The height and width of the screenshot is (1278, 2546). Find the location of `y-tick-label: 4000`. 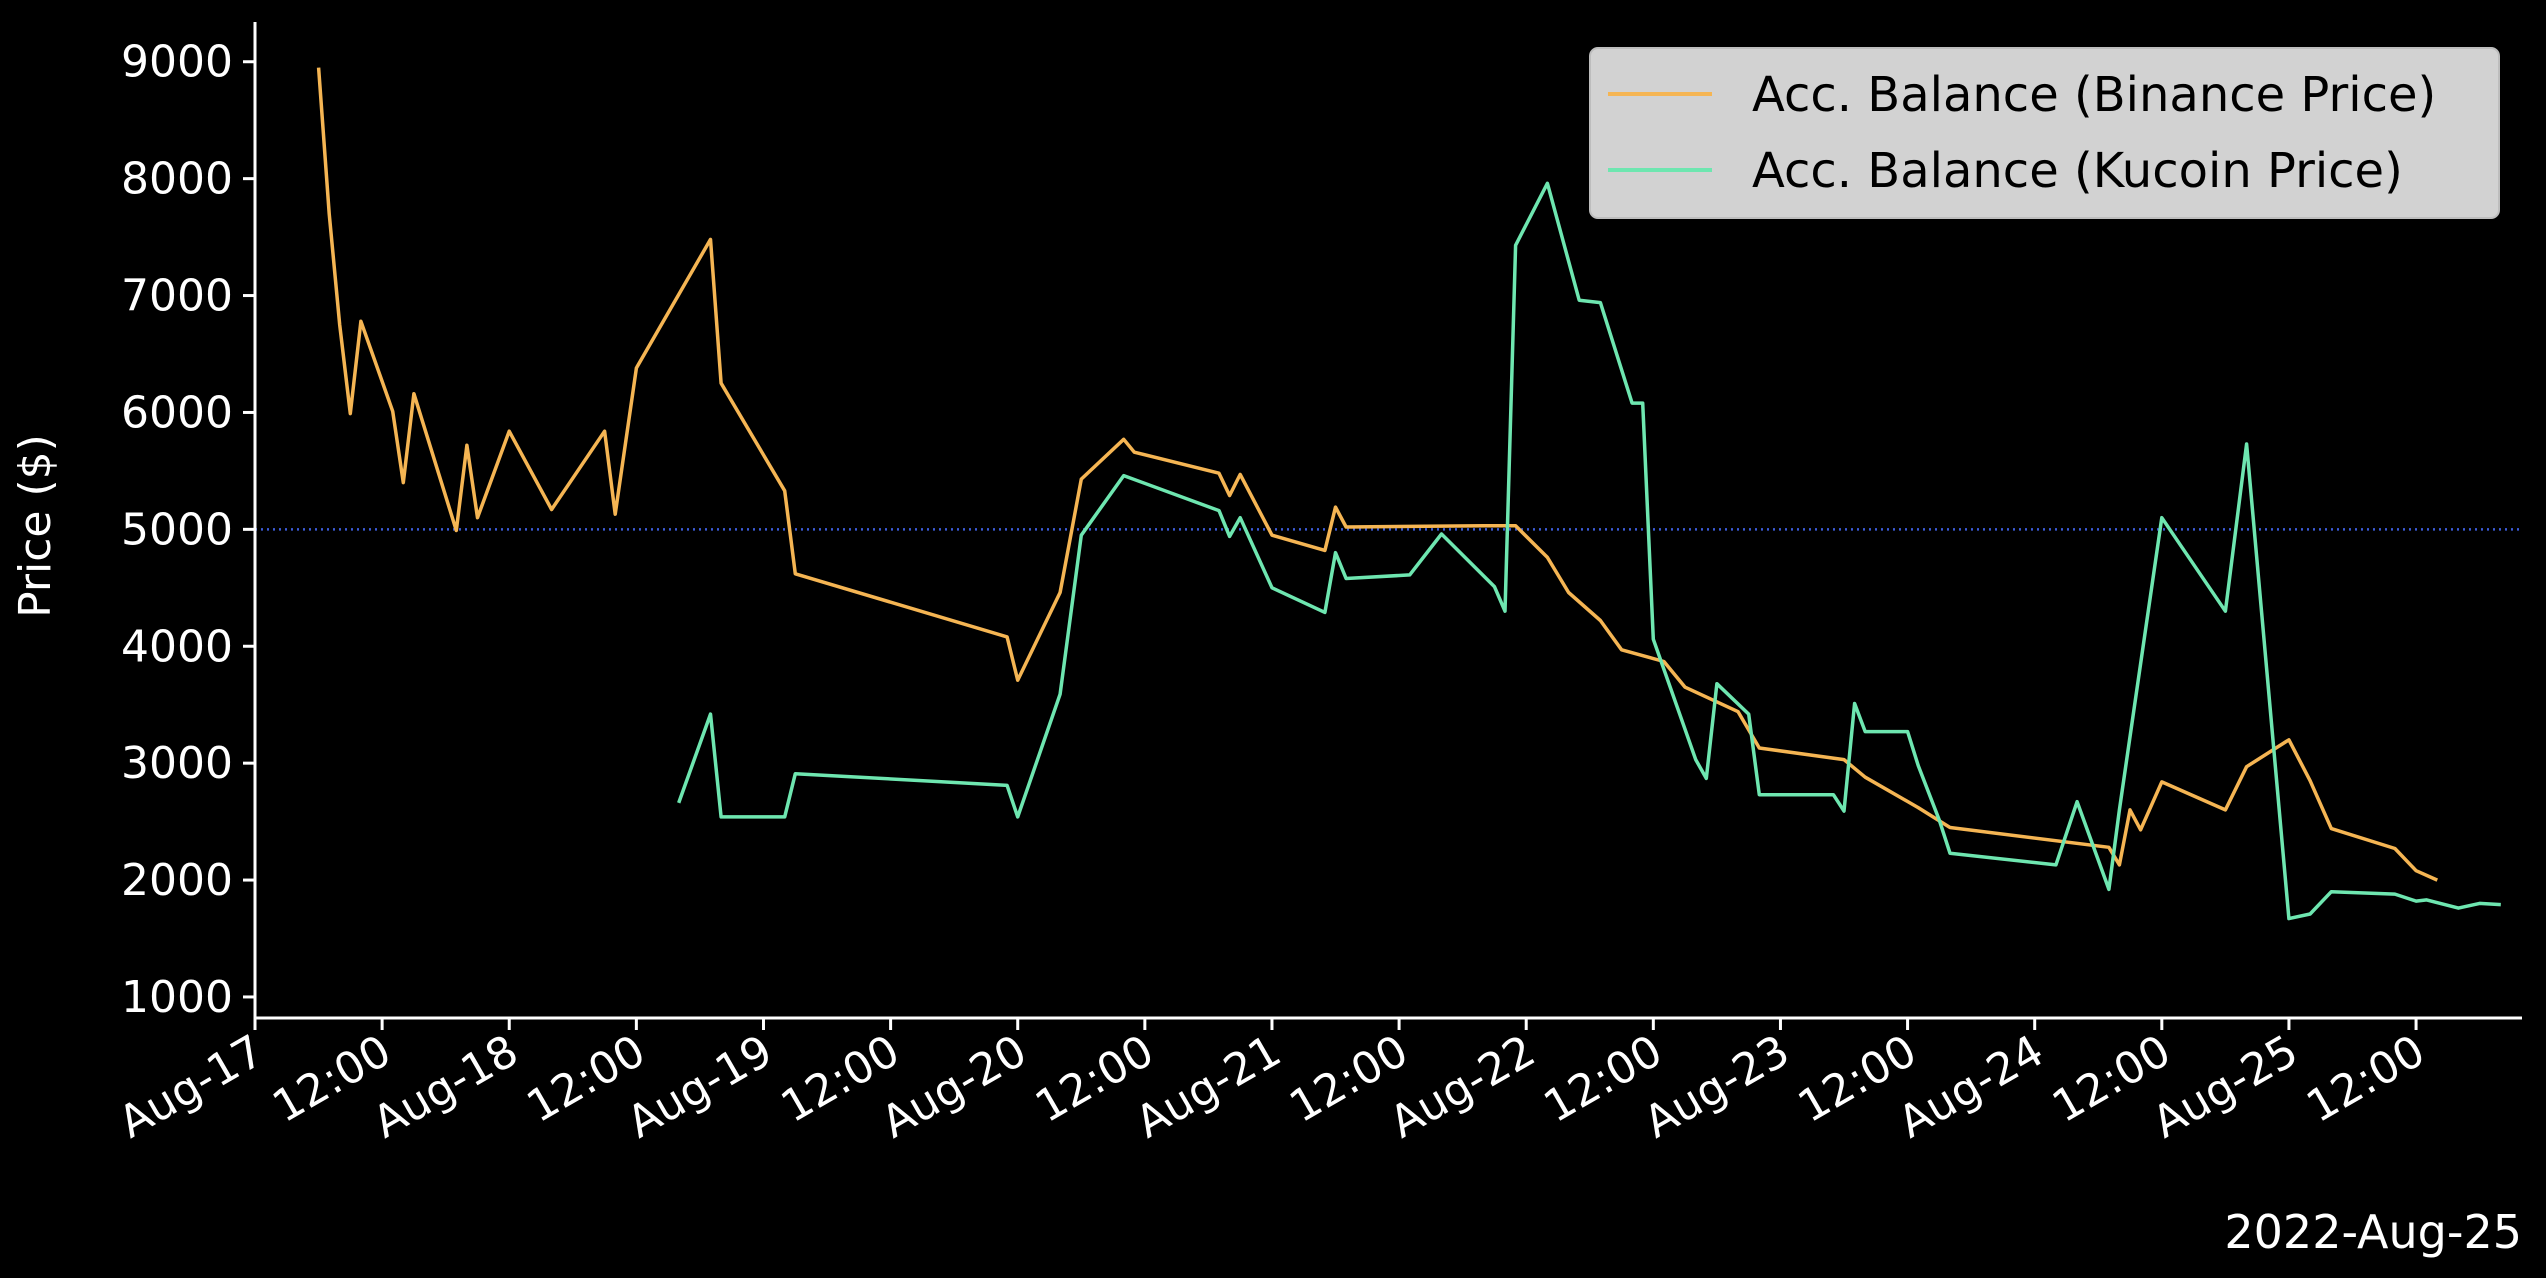

y-tick-label: 4000 is located at coordinates (177, 646).